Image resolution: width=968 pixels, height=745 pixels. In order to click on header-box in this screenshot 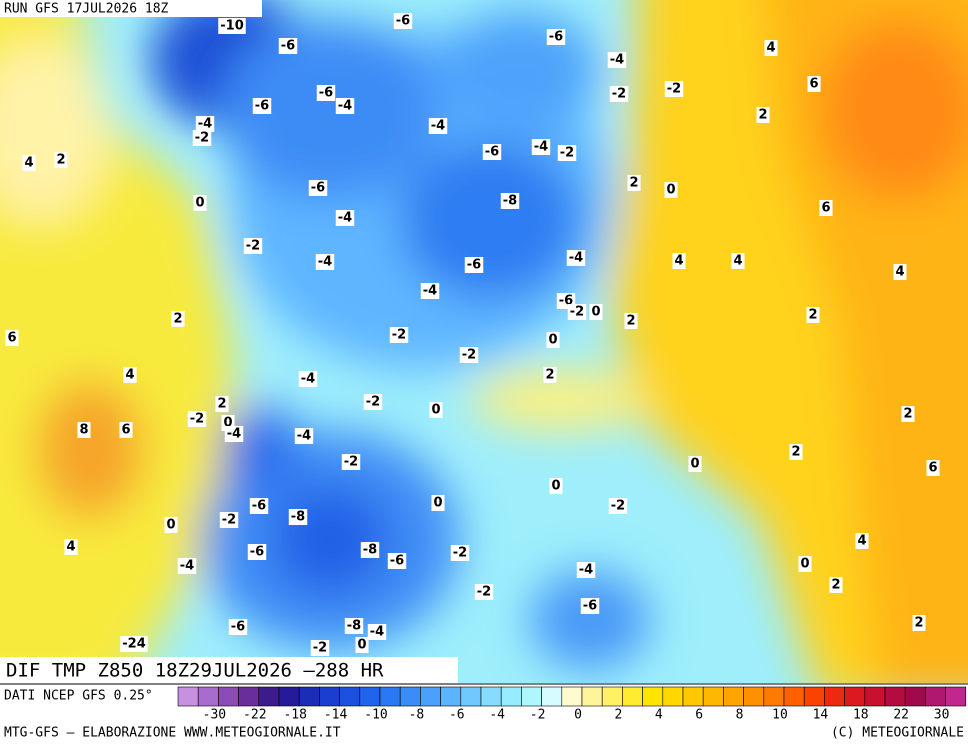, I will do `click(131, 8)`.